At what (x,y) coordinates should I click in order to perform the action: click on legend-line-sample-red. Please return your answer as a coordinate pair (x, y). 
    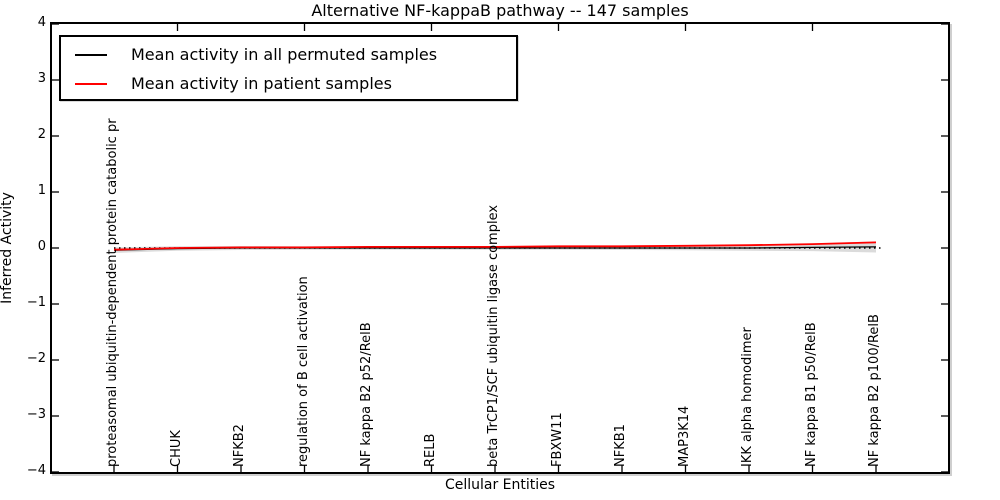
    Looking at the image, I should click on (91, 83).